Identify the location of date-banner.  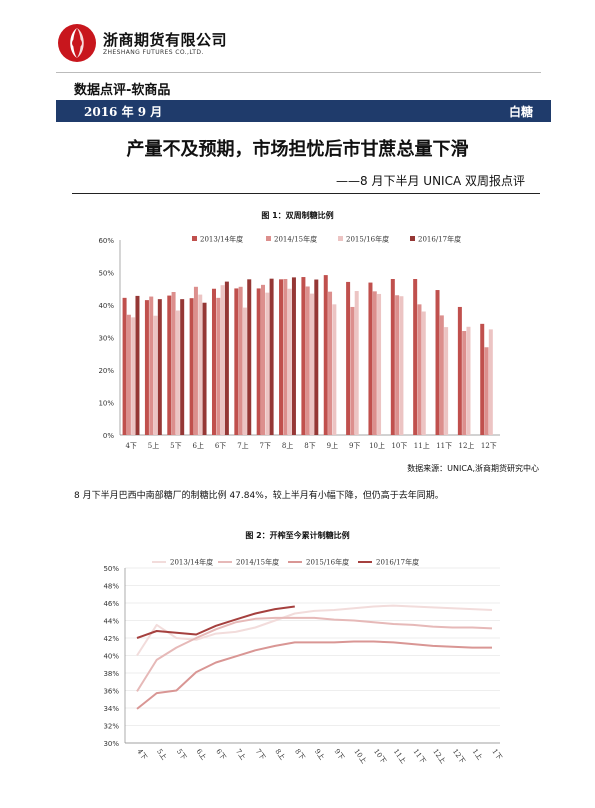
(303, 111).